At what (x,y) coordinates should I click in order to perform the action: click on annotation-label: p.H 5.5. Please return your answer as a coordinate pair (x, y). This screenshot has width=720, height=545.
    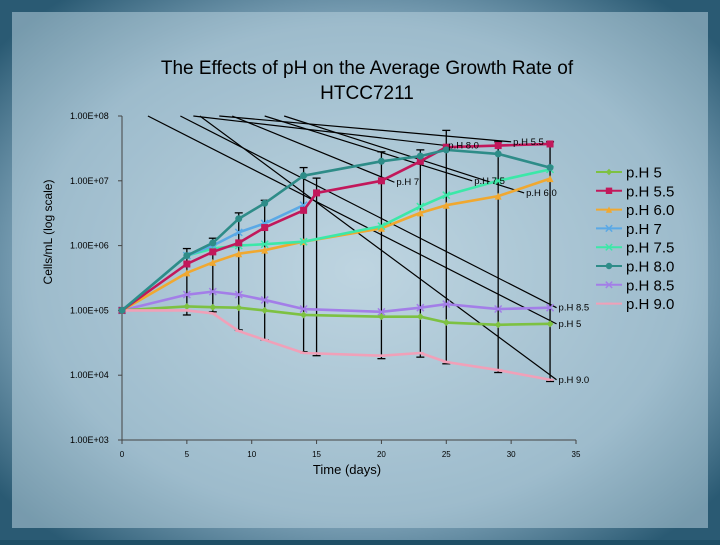
    Looking at the image, I should click on (528, 142).